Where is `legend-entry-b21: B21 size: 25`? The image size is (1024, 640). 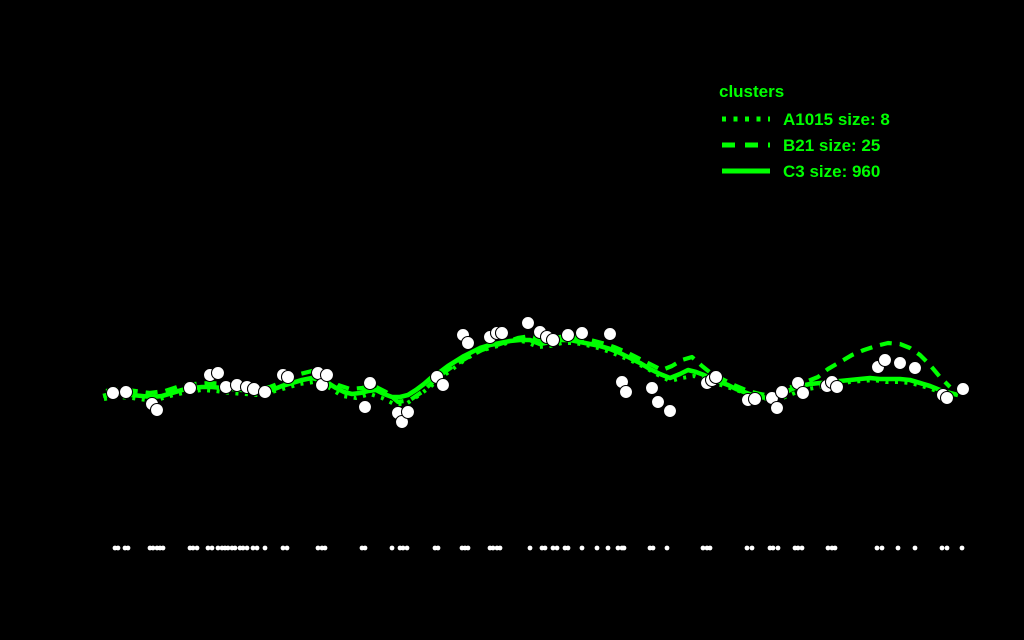 legend-entry-b21: B21 size: 25 is located at coordinates (831, 145).